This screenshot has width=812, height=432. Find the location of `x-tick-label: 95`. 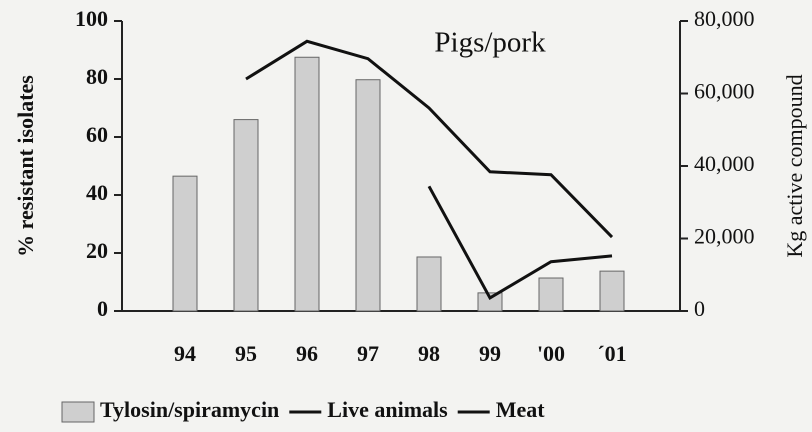

x-tick-label: 95 is located at coordinates (246, 353).